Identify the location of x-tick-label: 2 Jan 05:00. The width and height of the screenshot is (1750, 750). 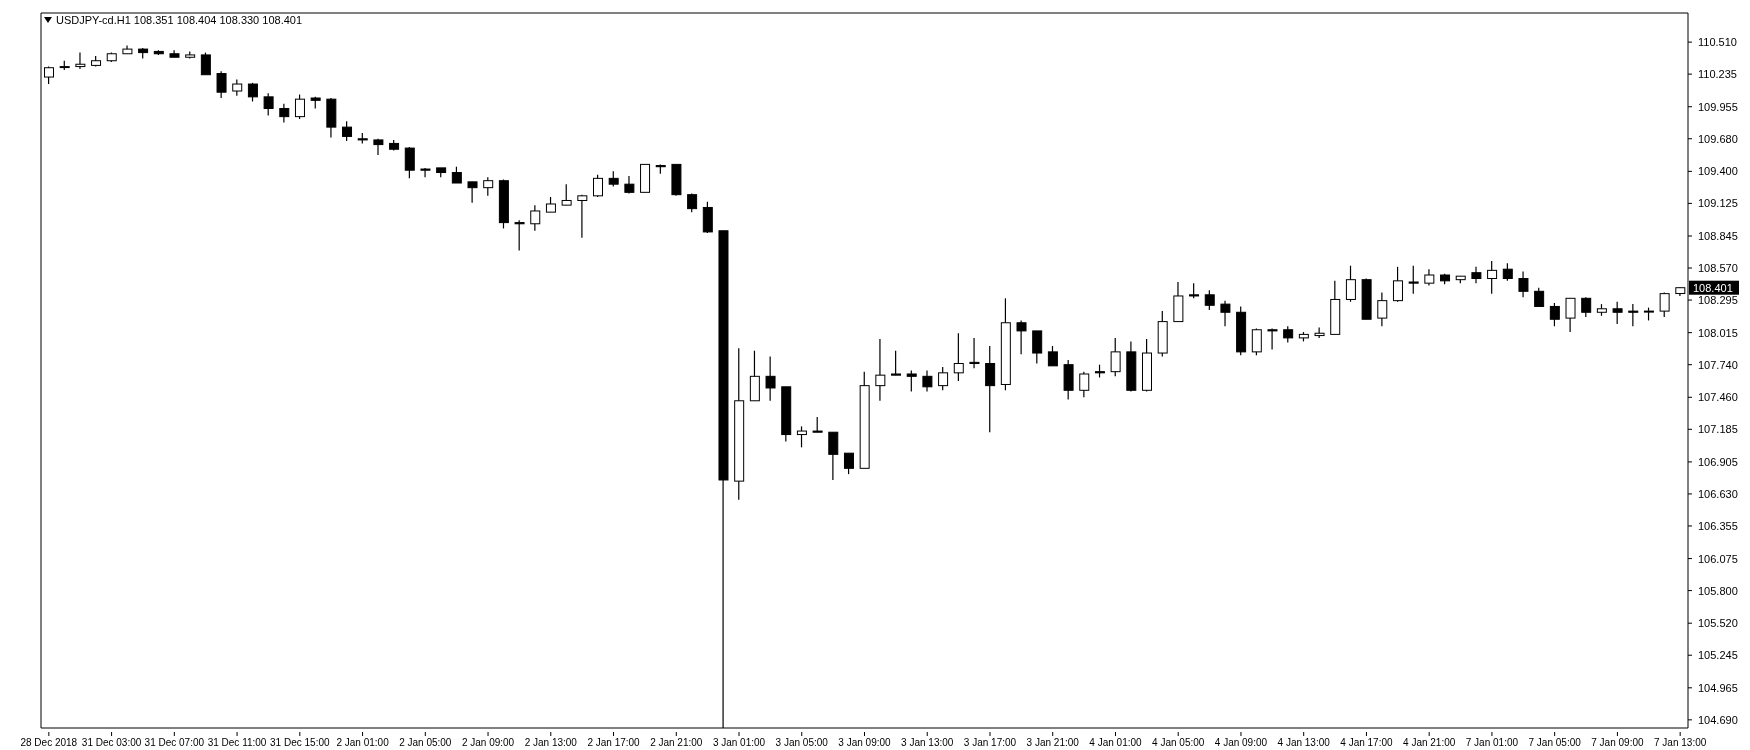
(425, 742).